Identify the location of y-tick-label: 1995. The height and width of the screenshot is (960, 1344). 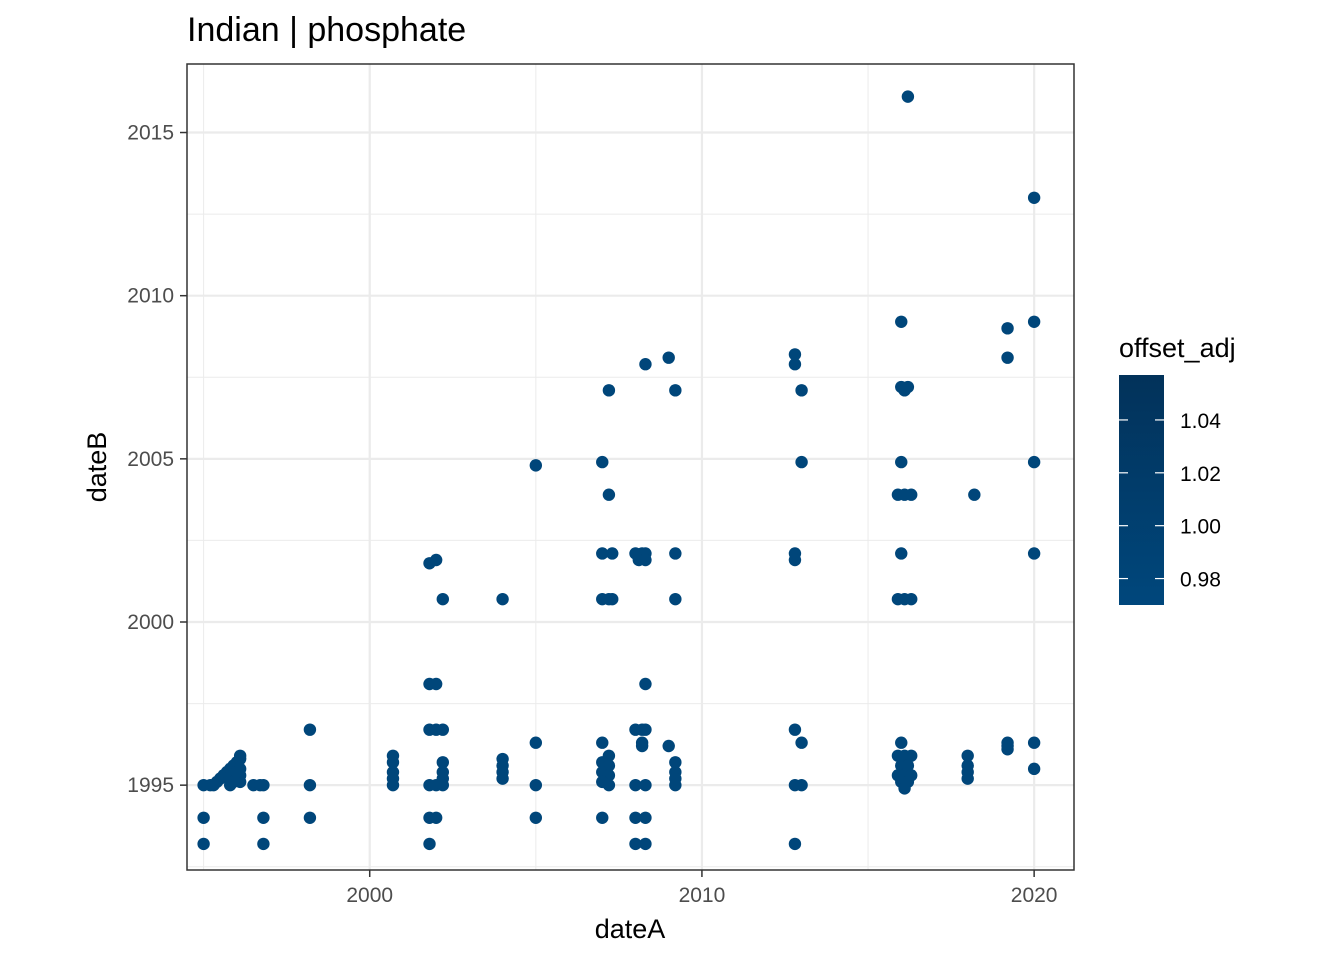
(150, 785).